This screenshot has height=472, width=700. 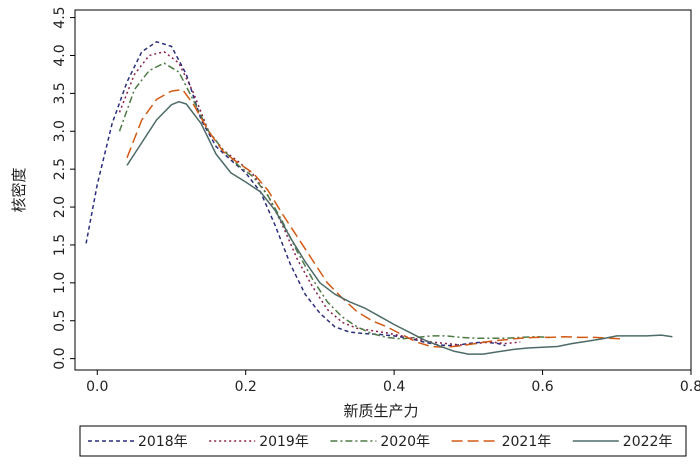 What do you see at coordinates (690, 387) in the screenshot?
I see `x-tick-label: 0.8` at bounding box center [690, 387].